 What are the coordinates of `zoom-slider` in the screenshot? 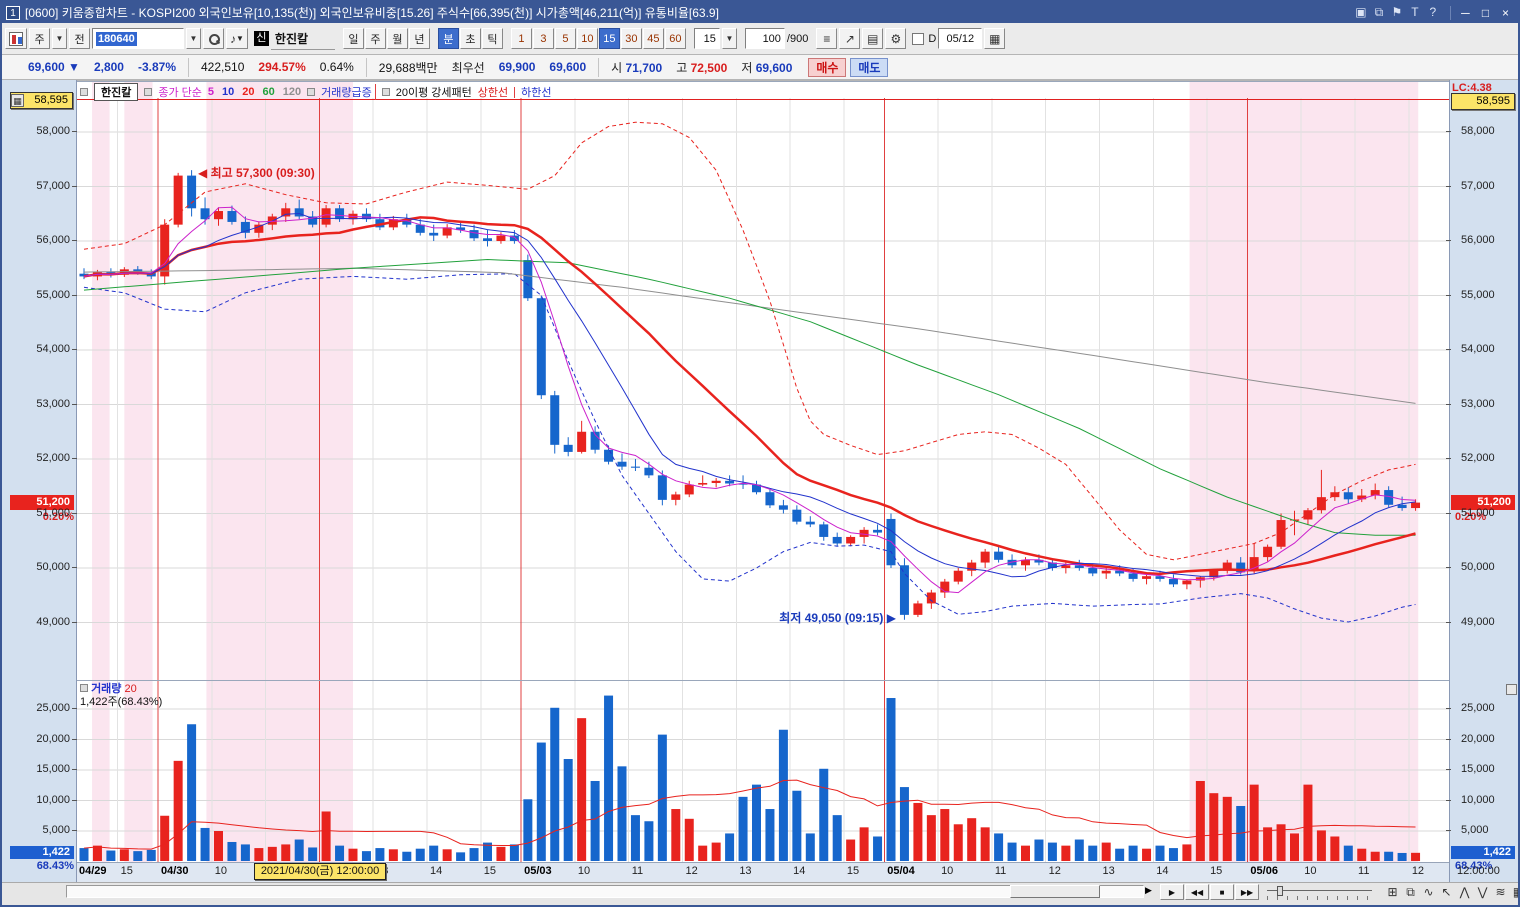 It's located at (1319, 893).